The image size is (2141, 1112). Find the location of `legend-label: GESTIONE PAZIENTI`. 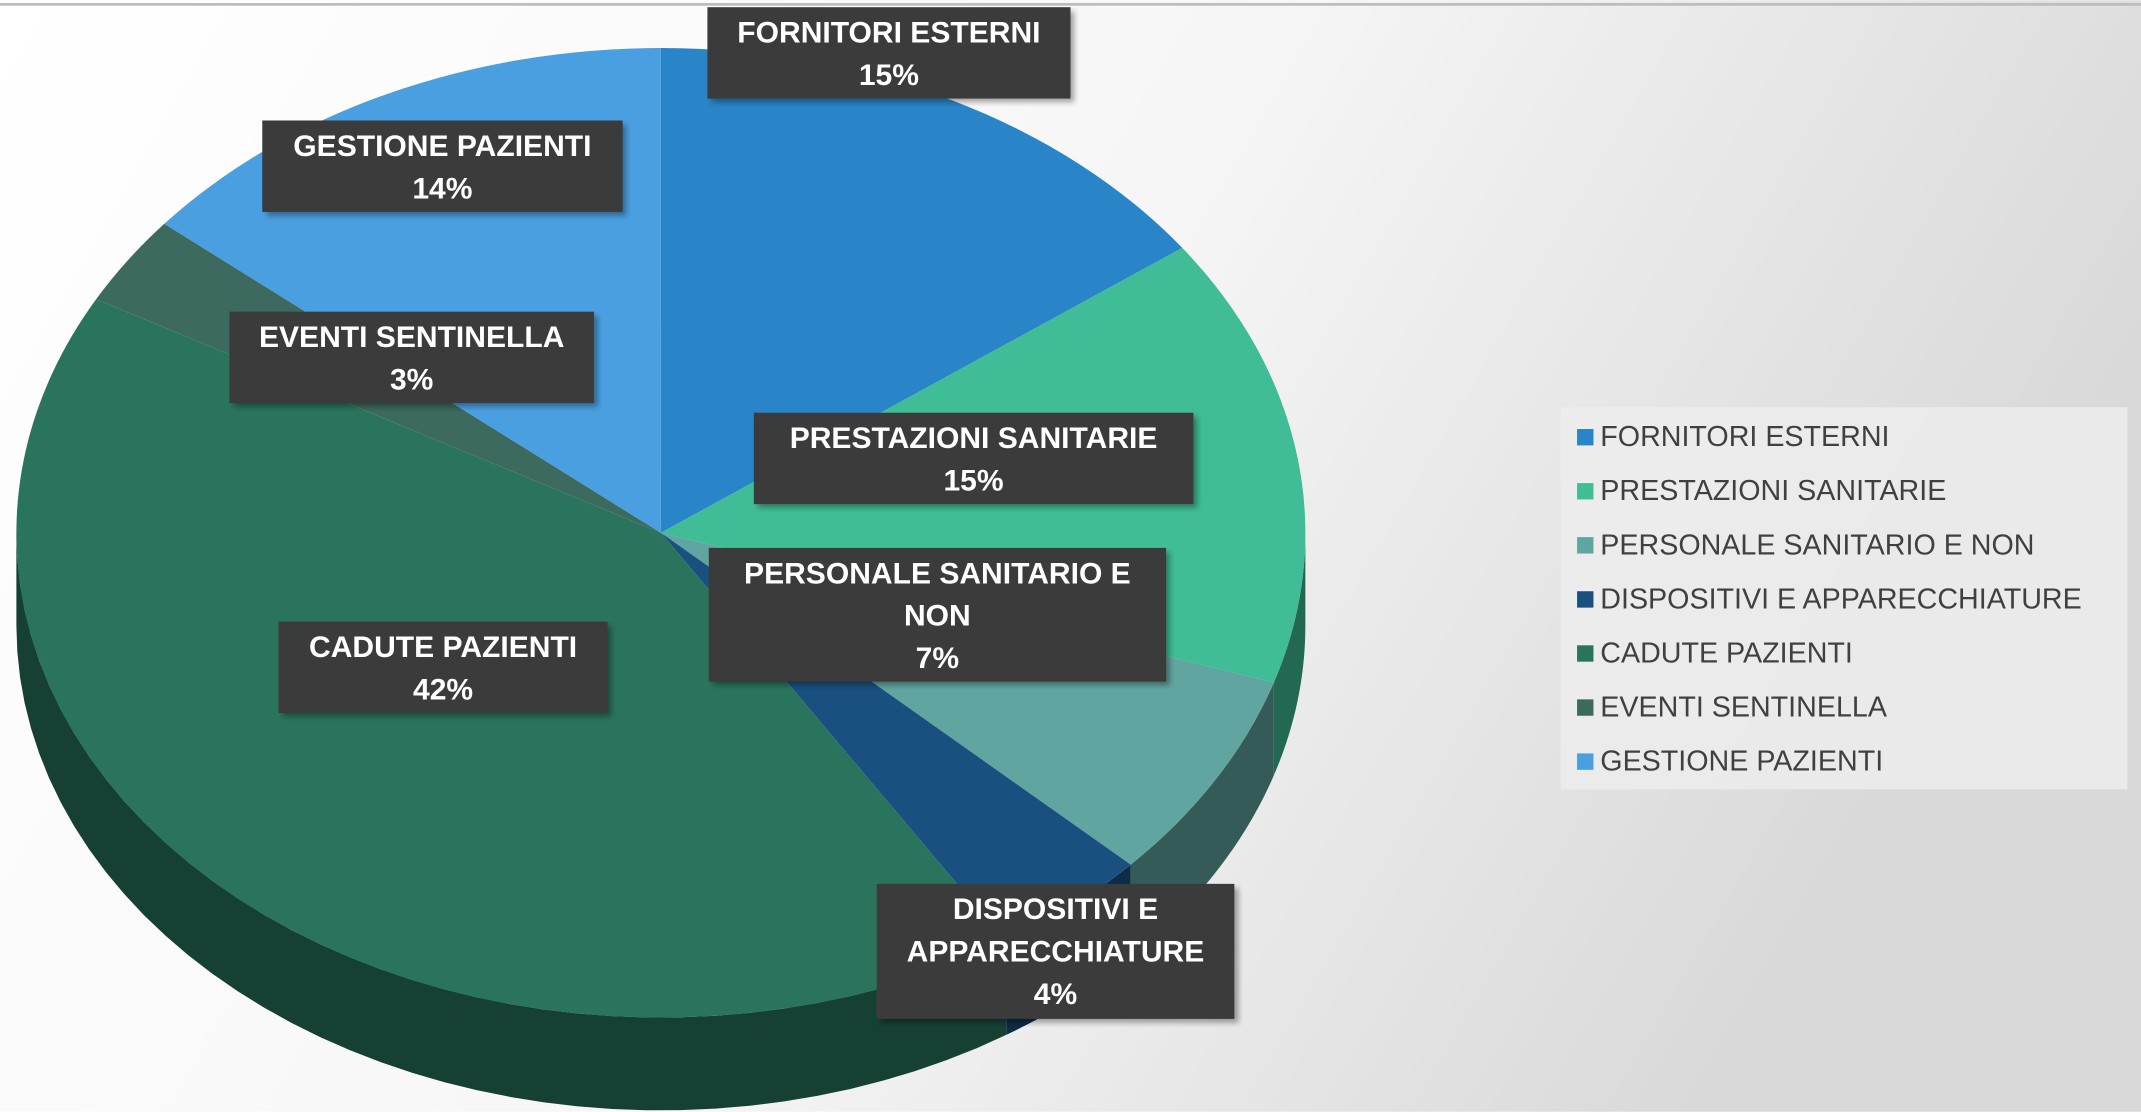

legend-label: GESTIONE PAZIENTI is located at coordinates (1741, 762).